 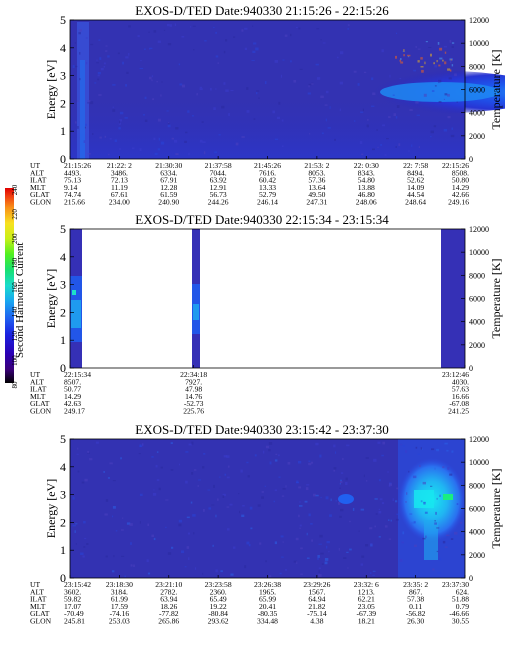 I want to click on orbit-table-cell: 57.63, so click(x=460, y=389).